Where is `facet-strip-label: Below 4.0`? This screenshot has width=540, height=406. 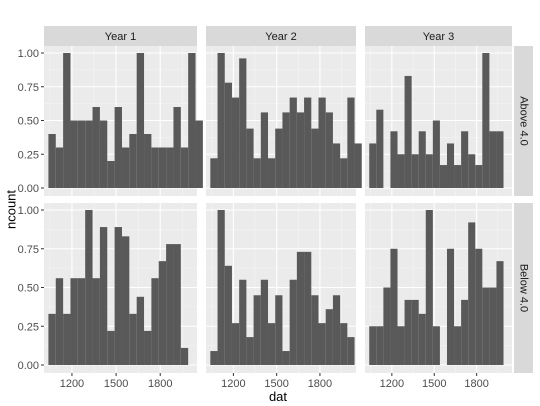 facet-strip-label: Below 4.0 is located at coordinates (524, 288).